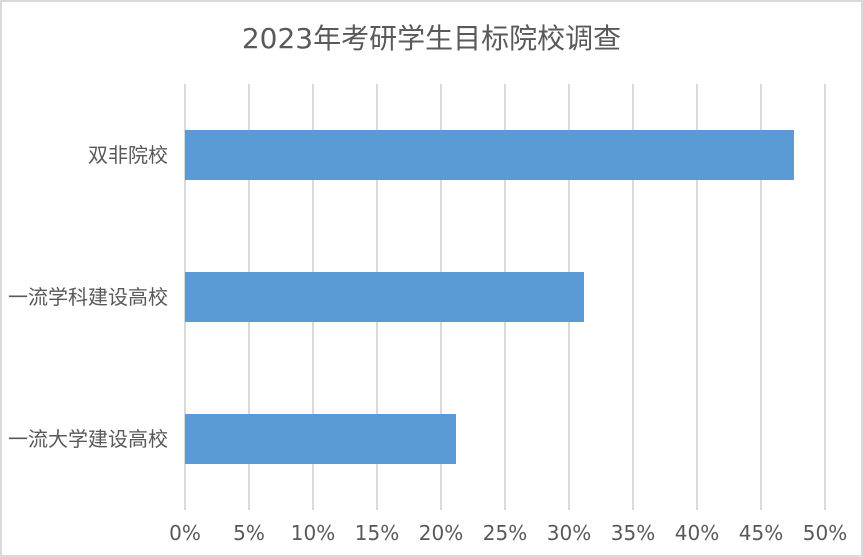 Image resolution: width=863 pixels, height=557 pixels. I want to click on x-tick-label: 30%, so click(569, 533).